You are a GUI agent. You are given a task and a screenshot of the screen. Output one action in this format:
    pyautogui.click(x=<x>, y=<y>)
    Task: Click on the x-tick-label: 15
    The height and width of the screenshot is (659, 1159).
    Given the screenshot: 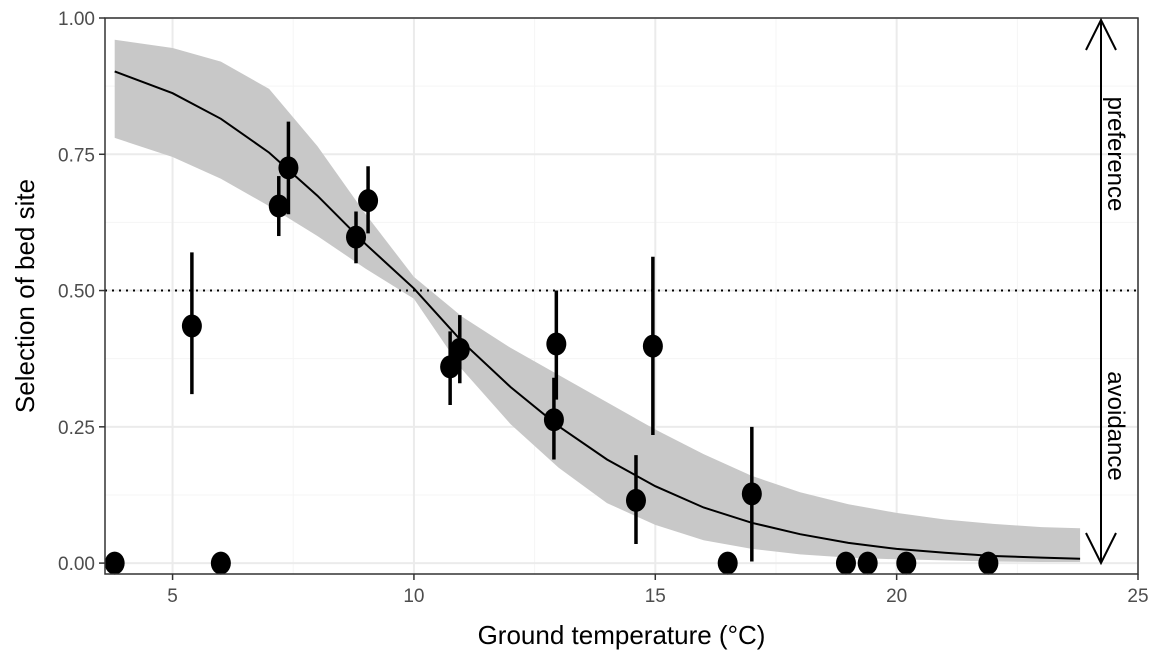 What is the action you would take?
    pyautogui.click(x=655, y=596)
    